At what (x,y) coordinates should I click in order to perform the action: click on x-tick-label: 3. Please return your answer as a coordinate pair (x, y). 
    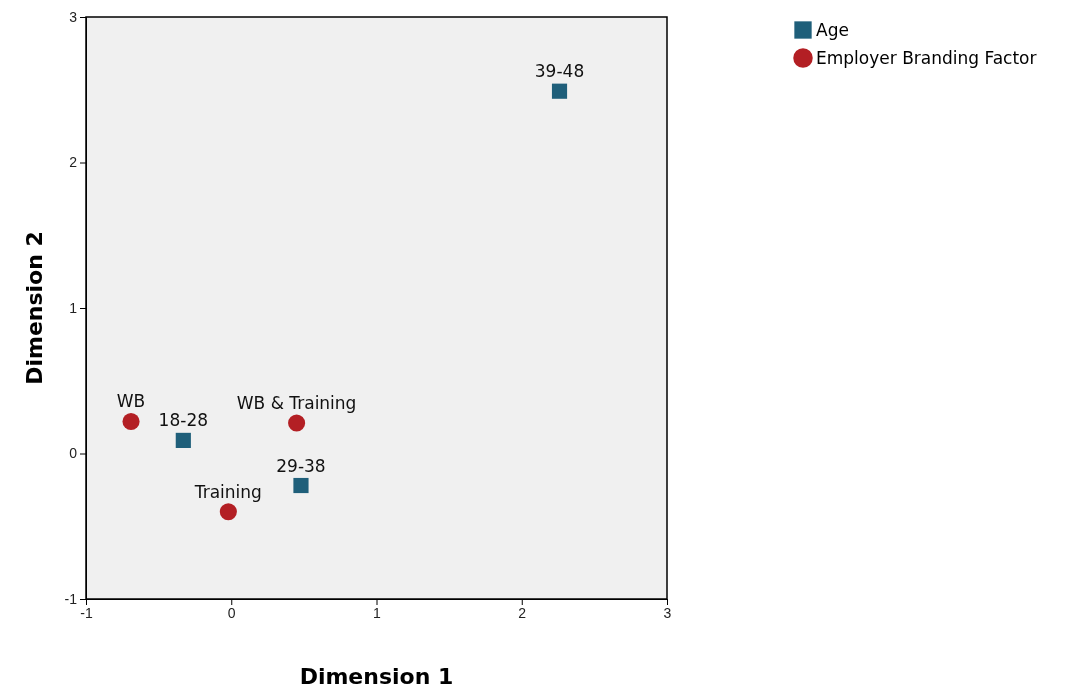
    Looking at the image, I should click on (667, 612).